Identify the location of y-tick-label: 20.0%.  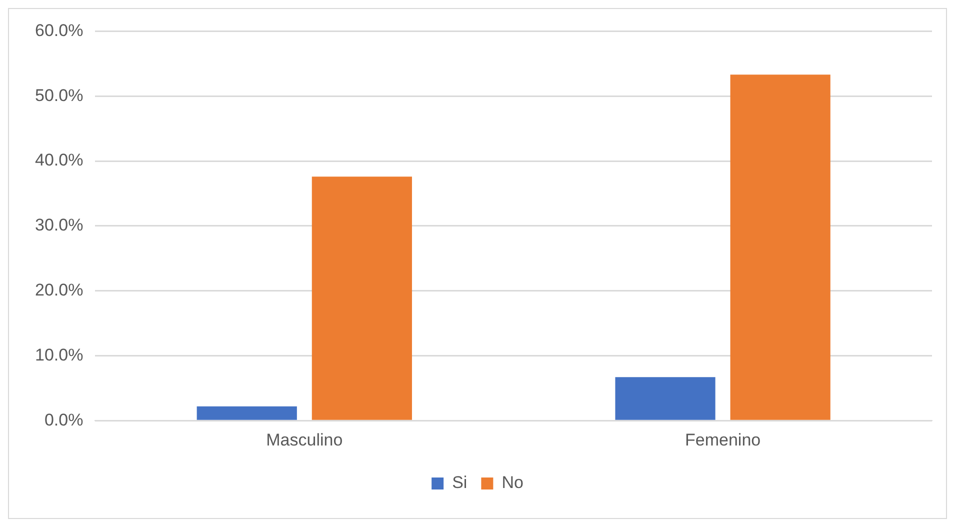
(59, 290).